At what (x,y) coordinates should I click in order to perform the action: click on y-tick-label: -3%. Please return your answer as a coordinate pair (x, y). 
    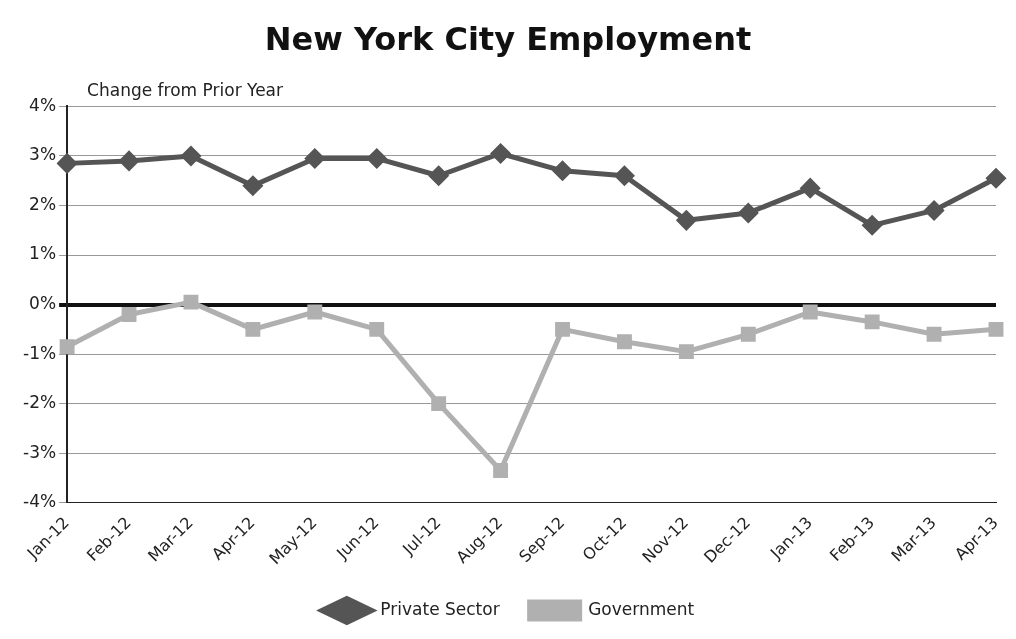
    Looking at the image, I should click on (39, 451).